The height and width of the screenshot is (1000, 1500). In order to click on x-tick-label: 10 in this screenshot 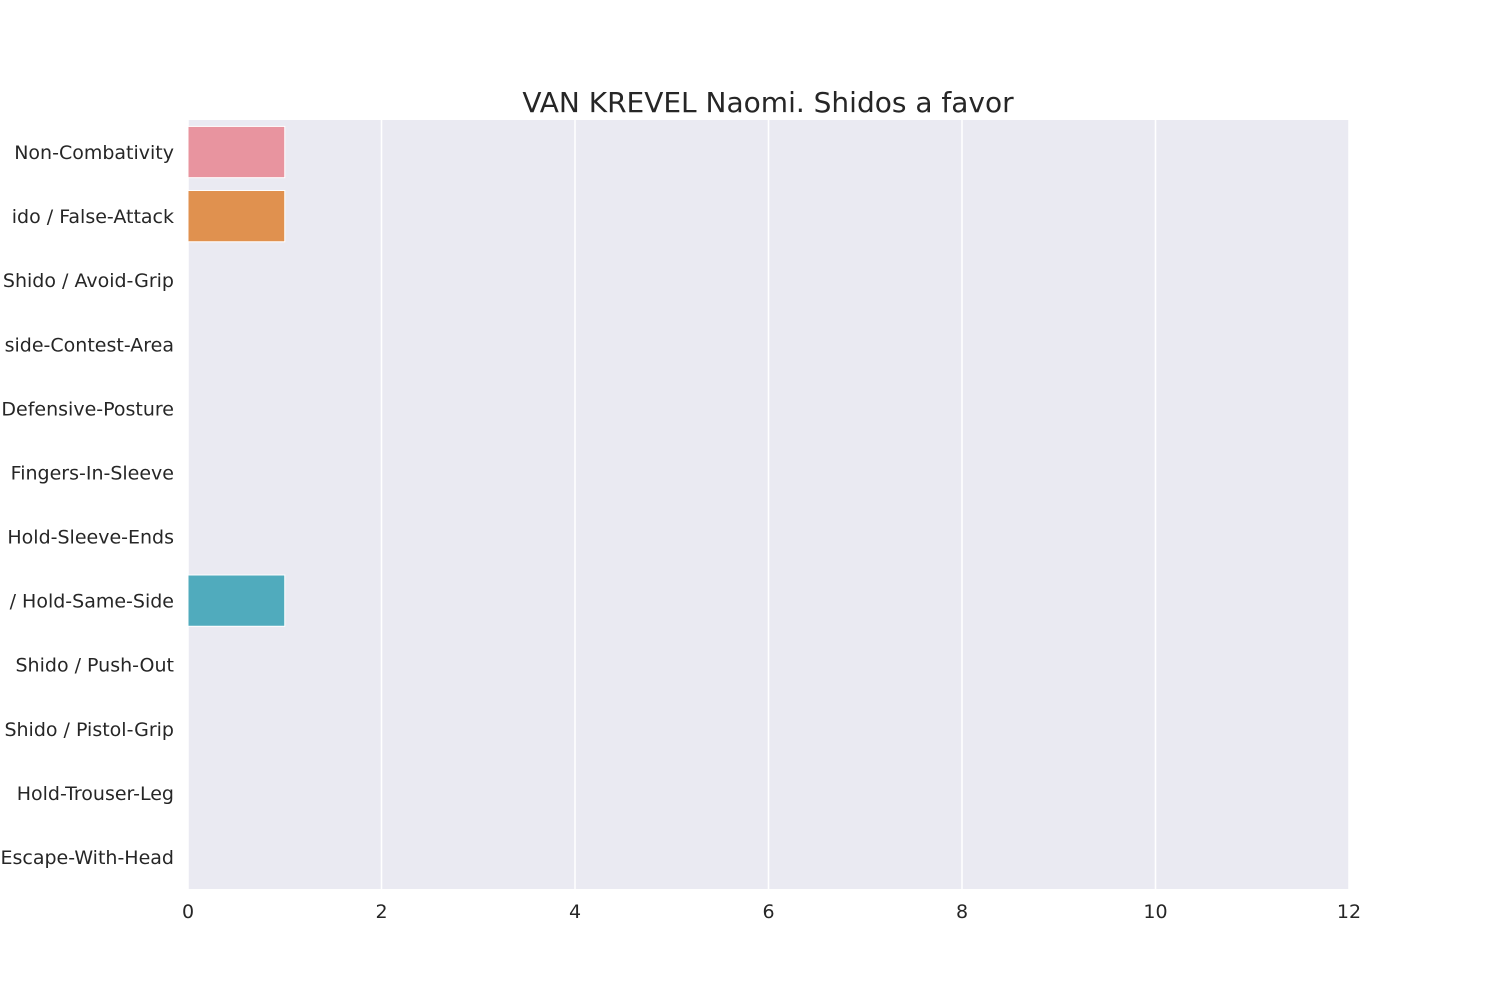, I will do `click(1155, 912)`.